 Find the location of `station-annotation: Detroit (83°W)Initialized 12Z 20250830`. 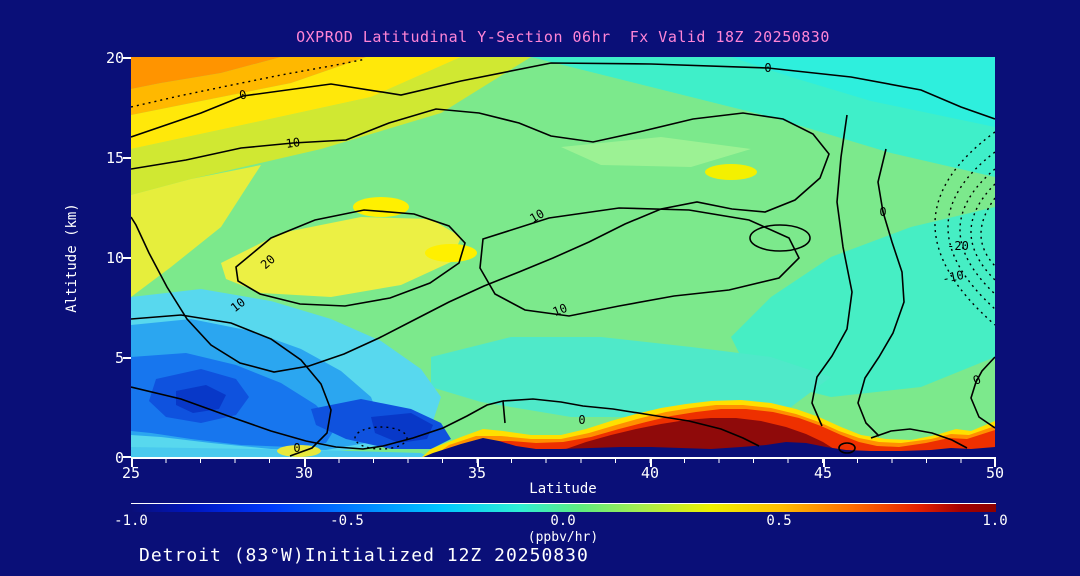

station-annotation: Detroit (83°W)Initialized 12Z 20250830 is located at coordinates (364, 555).